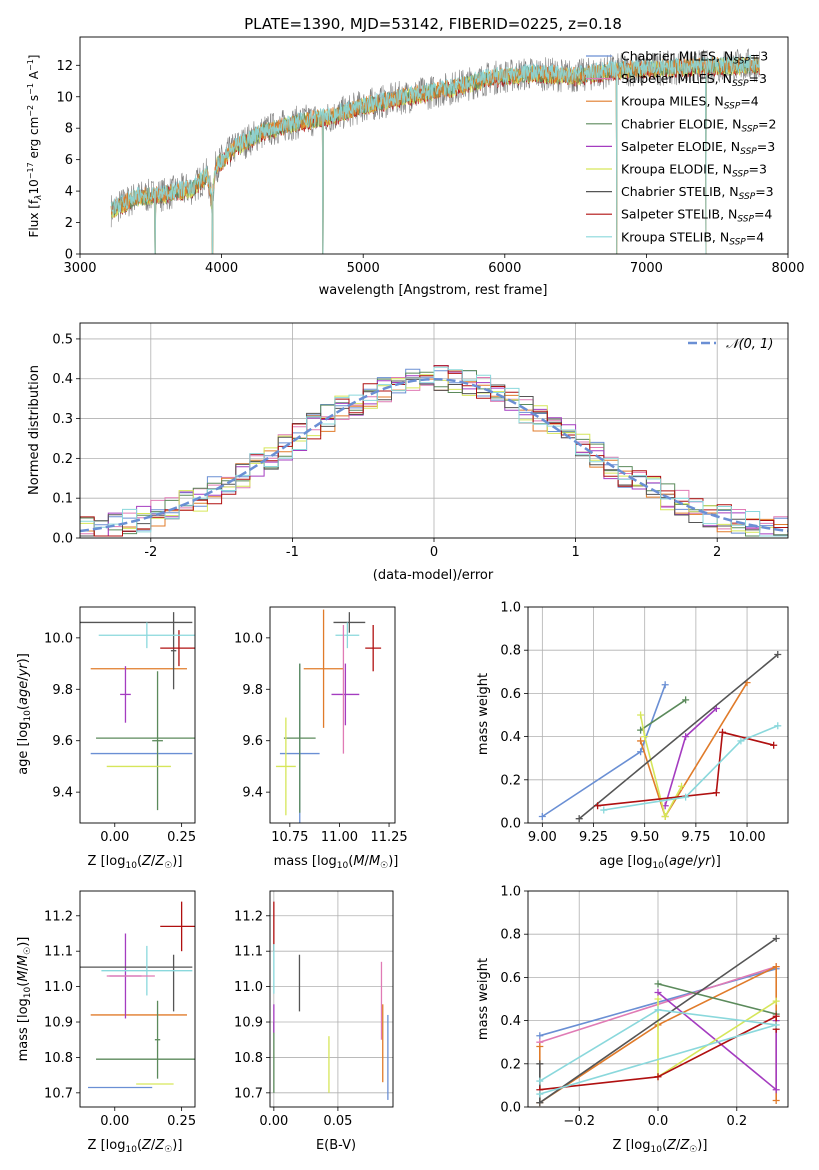 This screenshot has height=1170, width=819. What do you see at coordinates (698, 148) in the screenshot?
I see `legend-label-salpeter_elodie: Salpeter ELODIE, NSSP=3` at bounding box center [698, 148].